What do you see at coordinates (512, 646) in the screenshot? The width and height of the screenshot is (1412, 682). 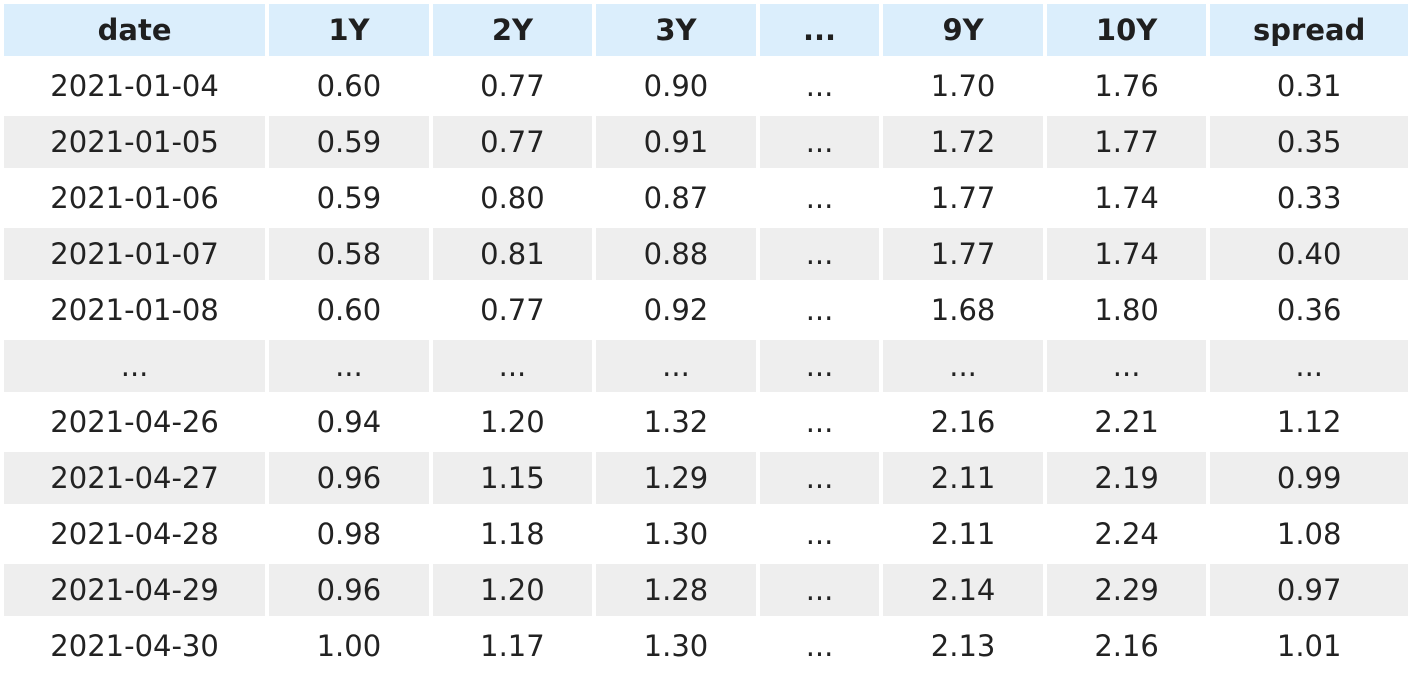 I see `cell-2y: 1.17` at bounding box center [512, 646].